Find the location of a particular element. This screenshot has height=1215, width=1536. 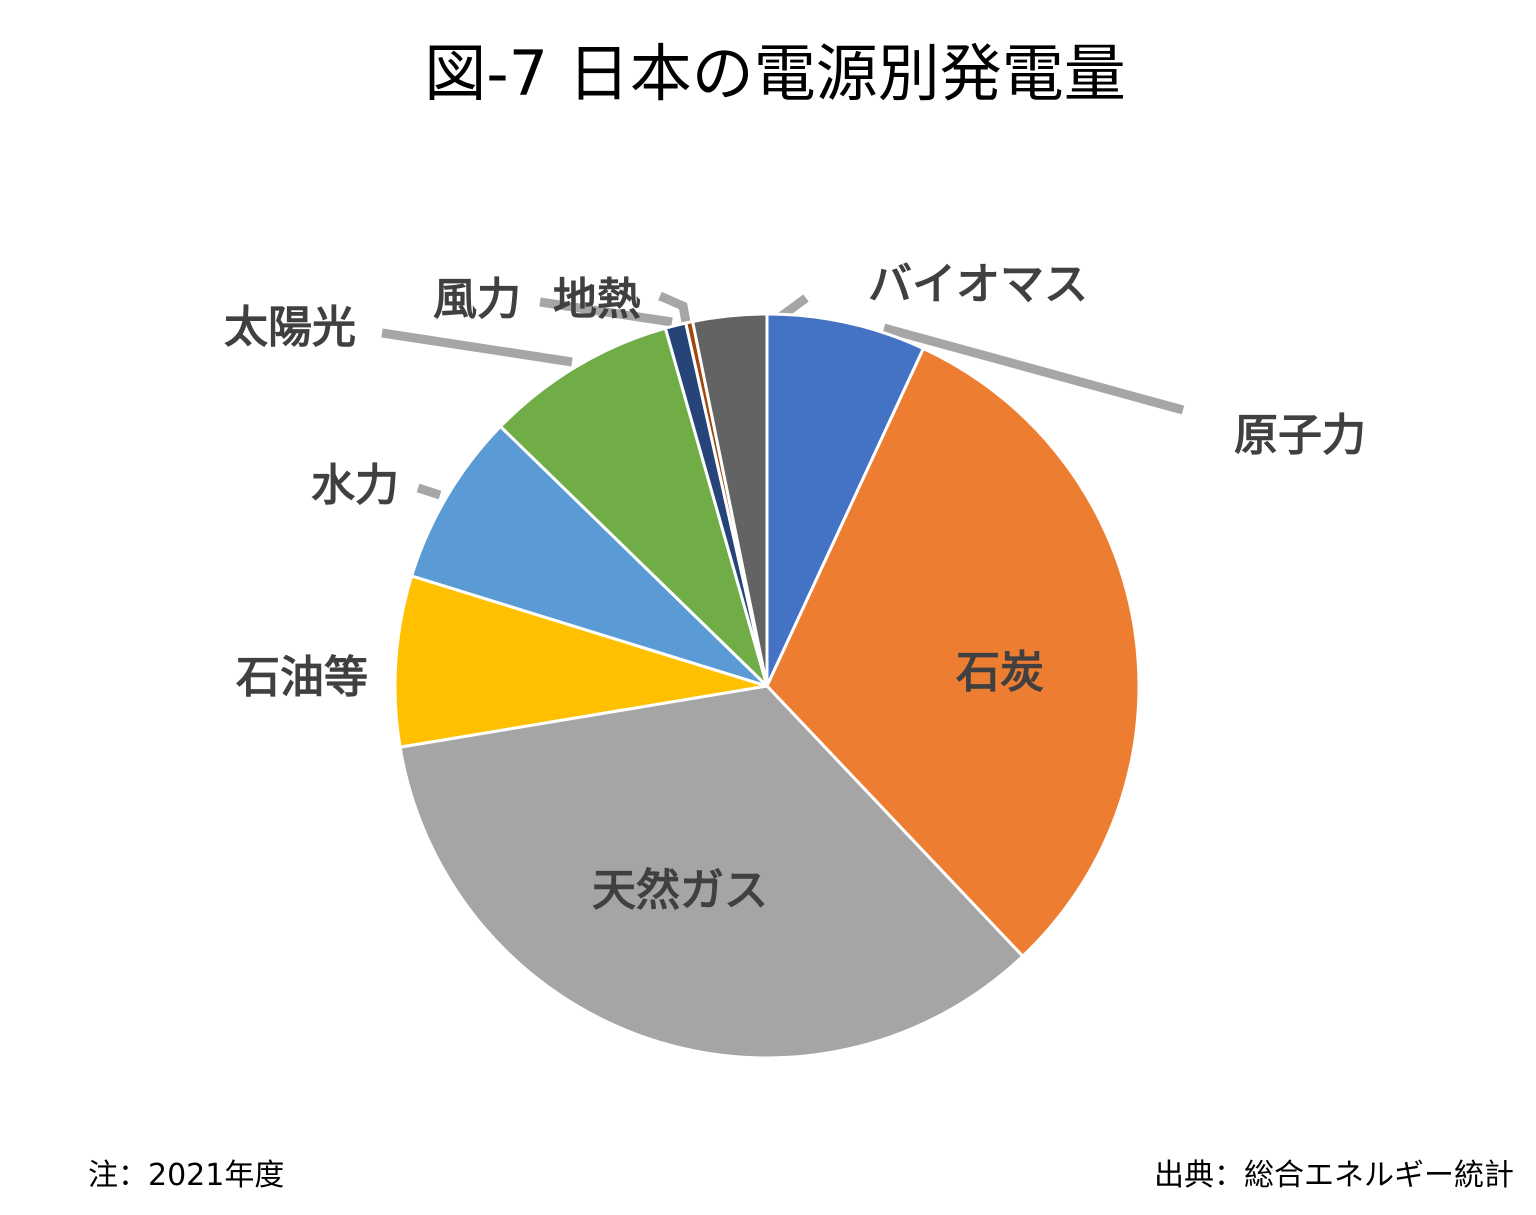

chart-note: 注：2021年度 is located at coordinates (186, 1175).